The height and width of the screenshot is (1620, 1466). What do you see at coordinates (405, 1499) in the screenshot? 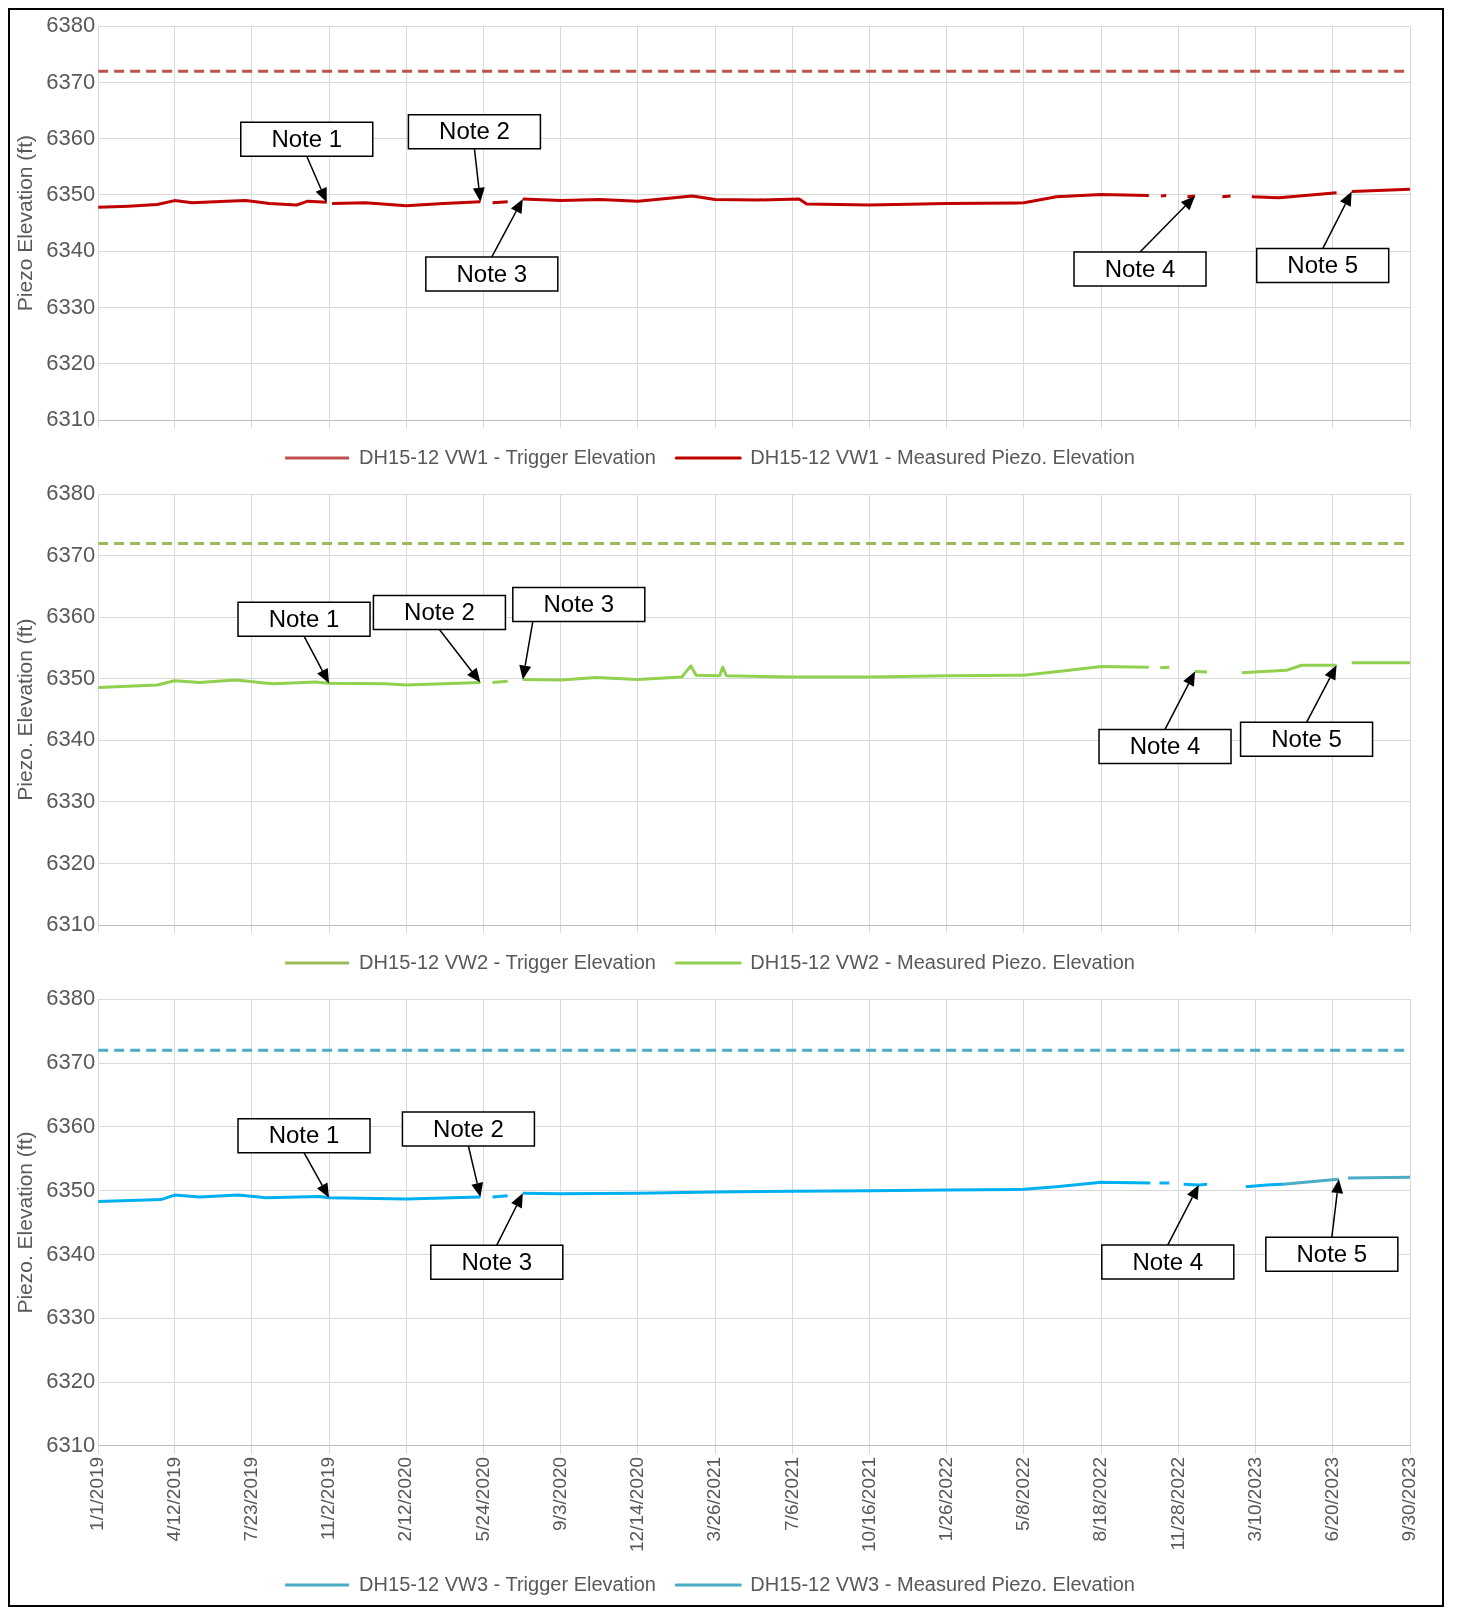
I see `x-tick-label: 2/12/2020` at bounding box center [405, 1499].